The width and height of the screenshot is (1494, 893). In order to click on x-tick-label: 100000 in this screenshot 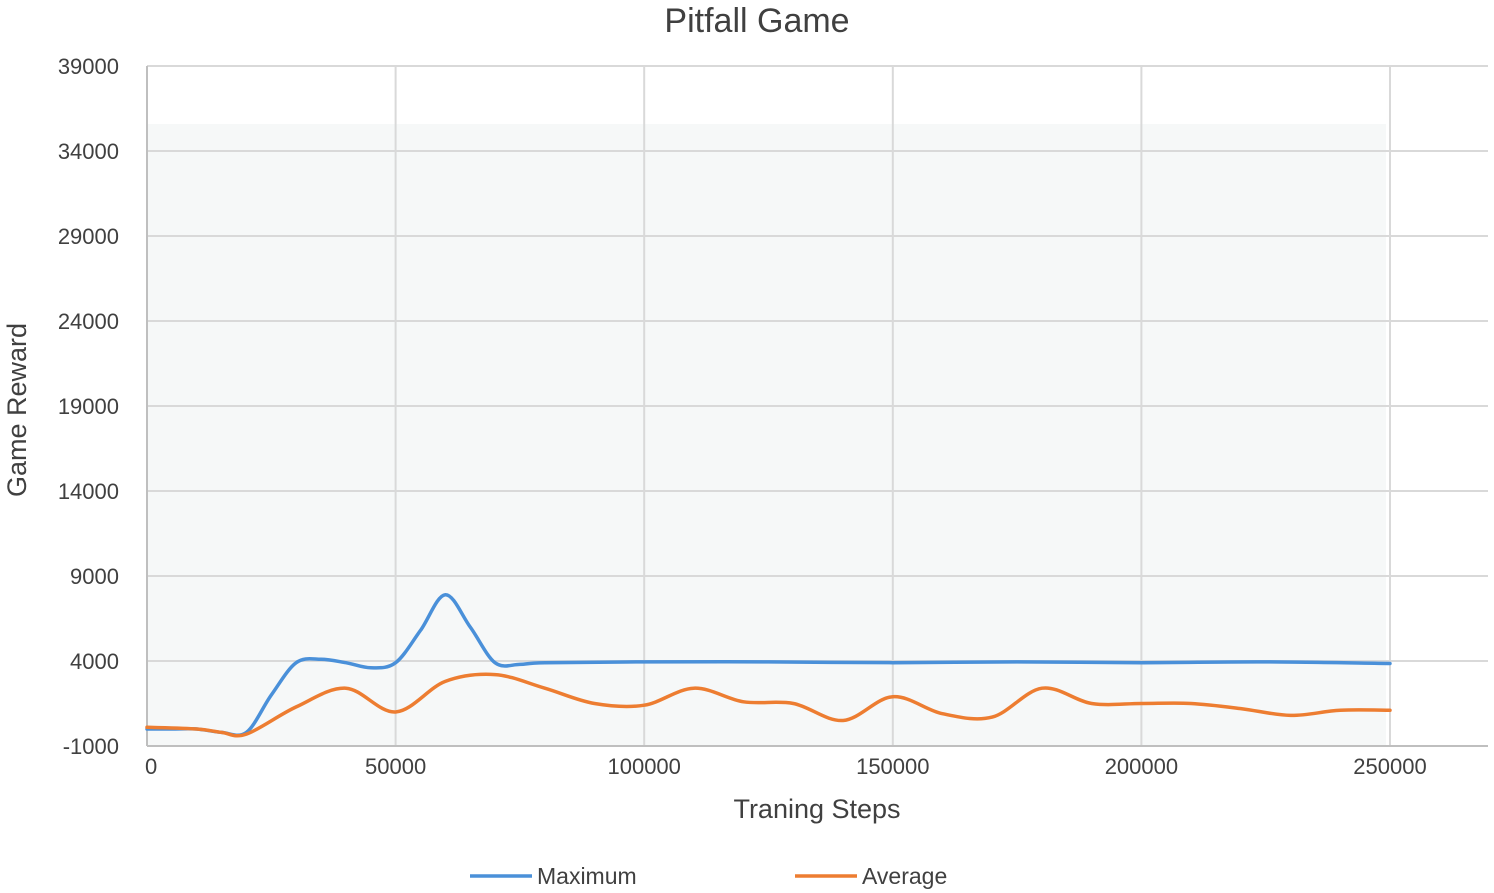, I will do `click(643, 766)`.